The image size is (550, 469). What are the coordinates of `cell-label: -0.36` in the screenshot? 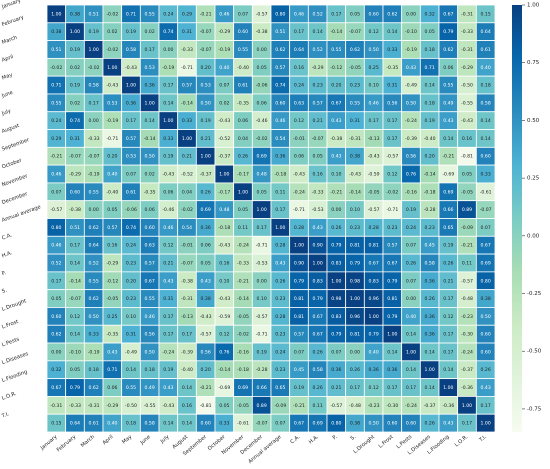 It's located at (467, 388).